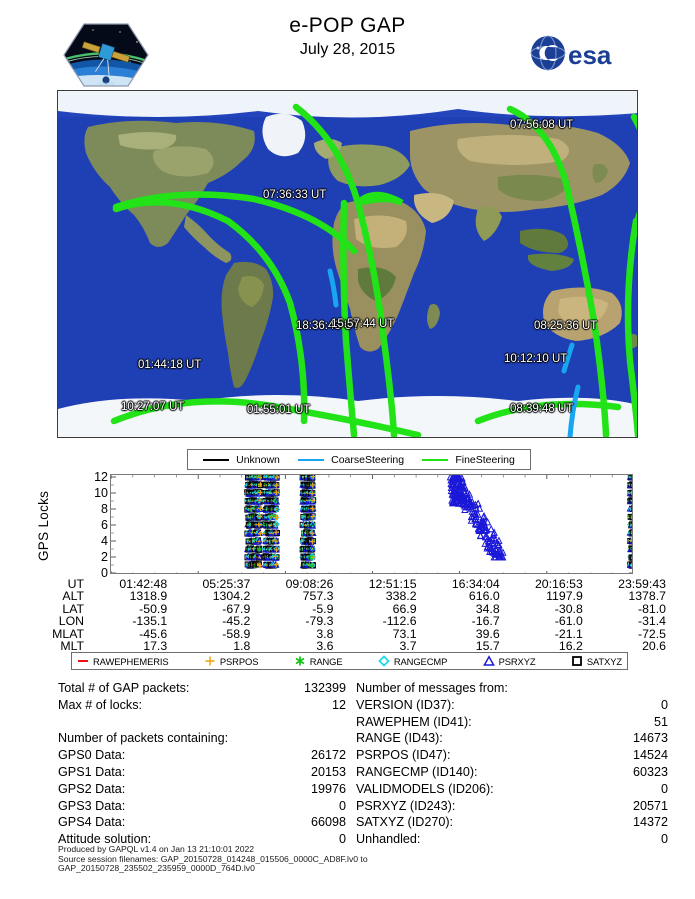 The height and width of the screenshot is (899, 695). What do you see at coordinates (568, 608) in the screenshot?
I see `table-cell: -30.8` at bounding box center [568, 608].